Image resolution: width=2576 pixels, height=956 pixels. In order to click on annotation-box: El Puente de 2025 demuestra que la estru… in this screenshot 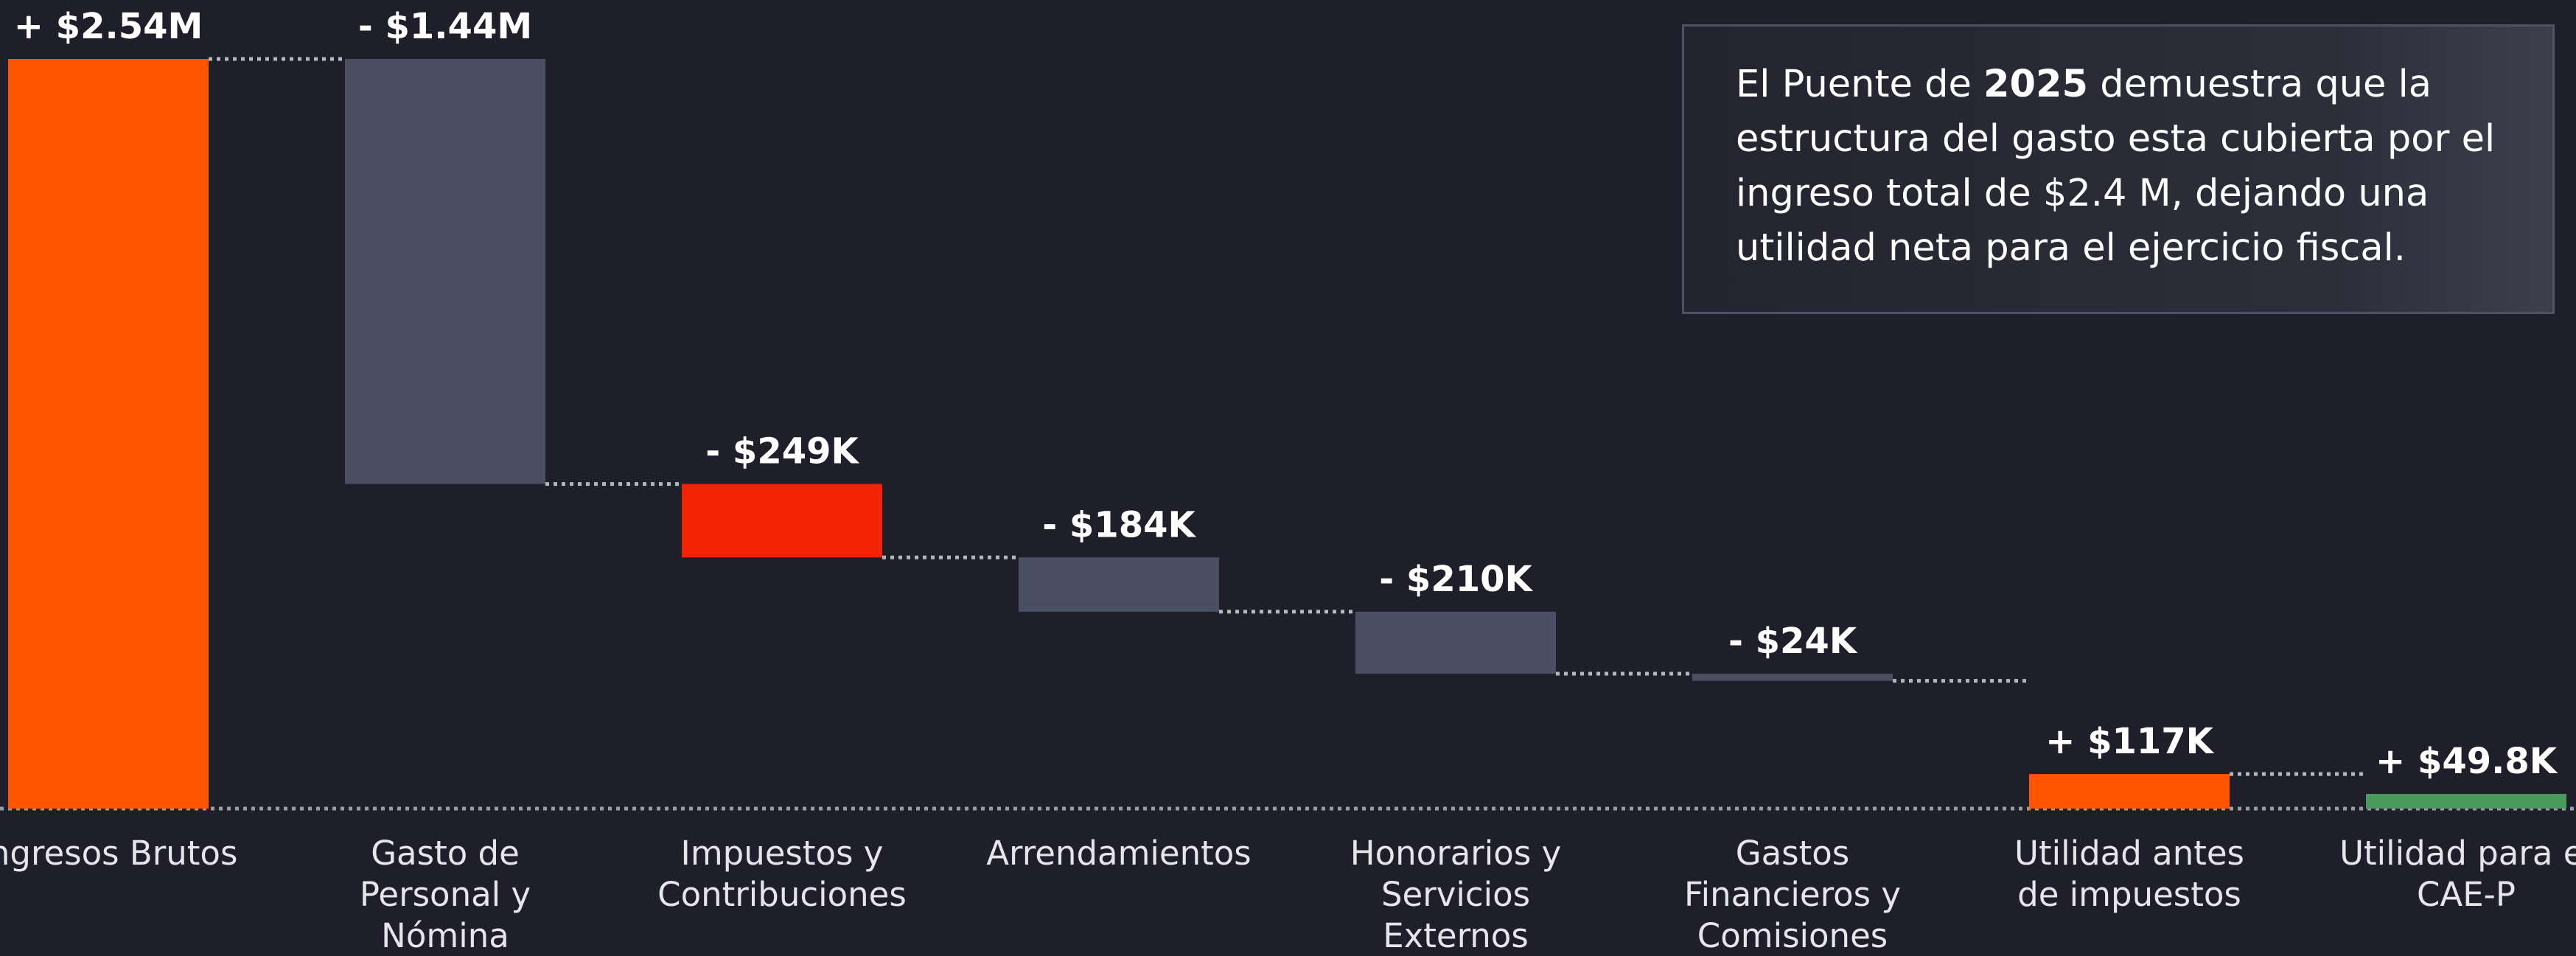, I will do `click(2118, 169)`.